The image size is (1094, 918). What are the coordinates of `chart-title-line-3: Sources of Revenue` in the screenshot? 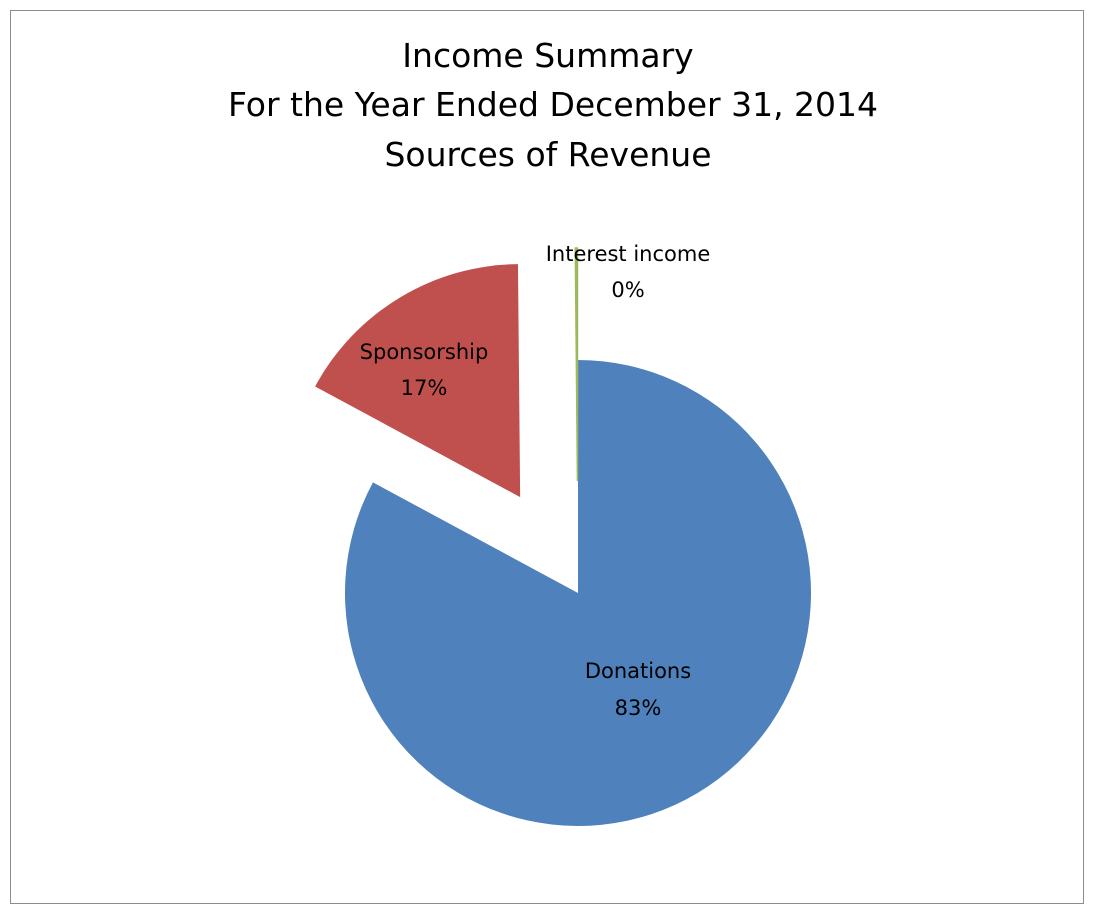 It's located at (547, 154).